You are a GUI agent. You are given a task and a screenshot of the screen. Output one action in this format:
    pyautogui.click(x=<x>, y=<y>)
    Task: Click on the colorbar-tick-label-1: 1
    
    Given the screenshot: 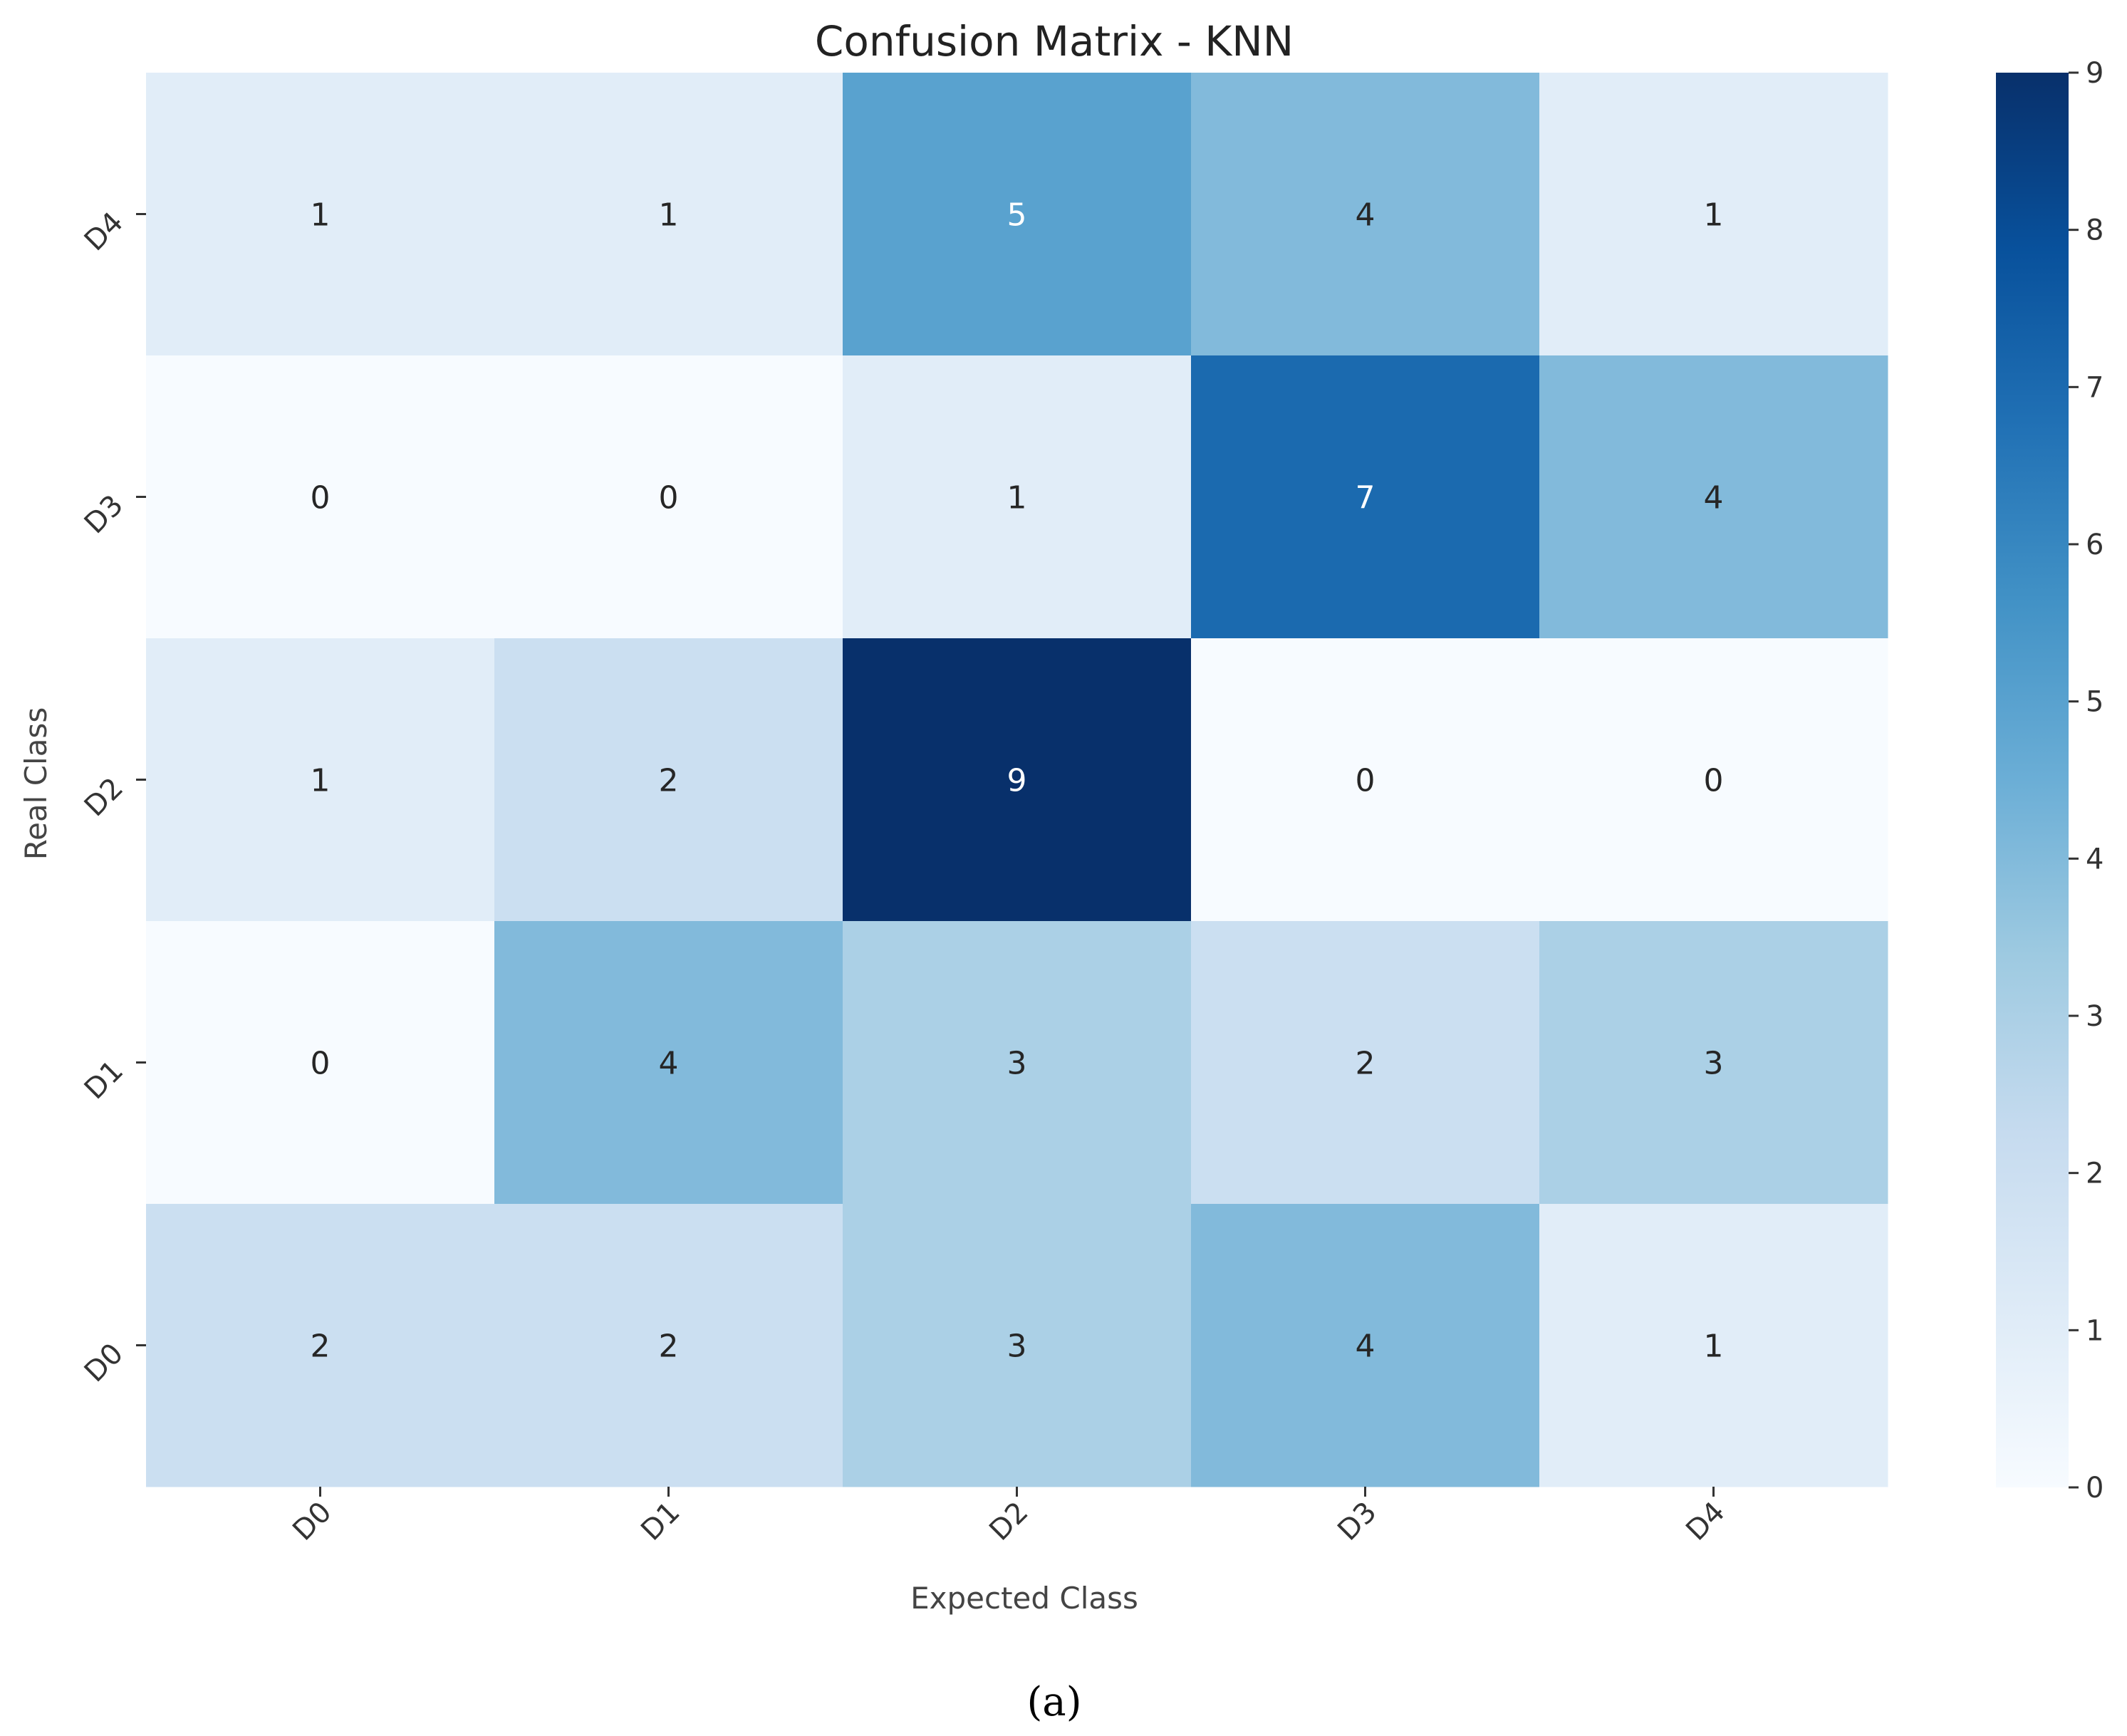 What is the action you would take?
    pyautogui.click(x=2094, y=1331)
    